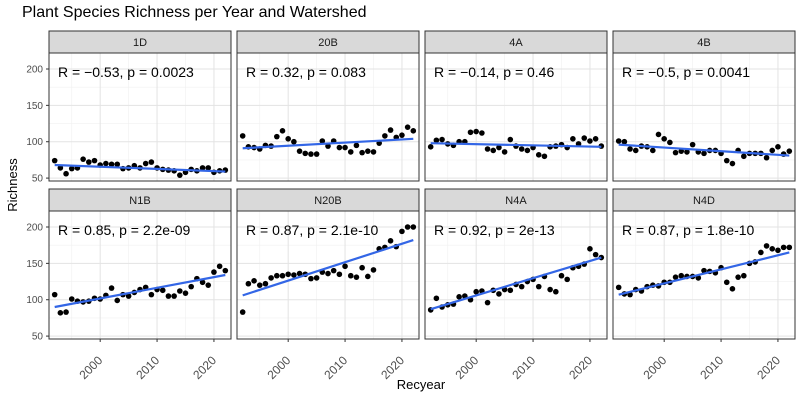 The width and height of the screenshot is (800, 400). Describe the element at coordinates (494, 72) in the screenshot. I see `correlation-label: R = −0.14, p = 0.46` at that location.